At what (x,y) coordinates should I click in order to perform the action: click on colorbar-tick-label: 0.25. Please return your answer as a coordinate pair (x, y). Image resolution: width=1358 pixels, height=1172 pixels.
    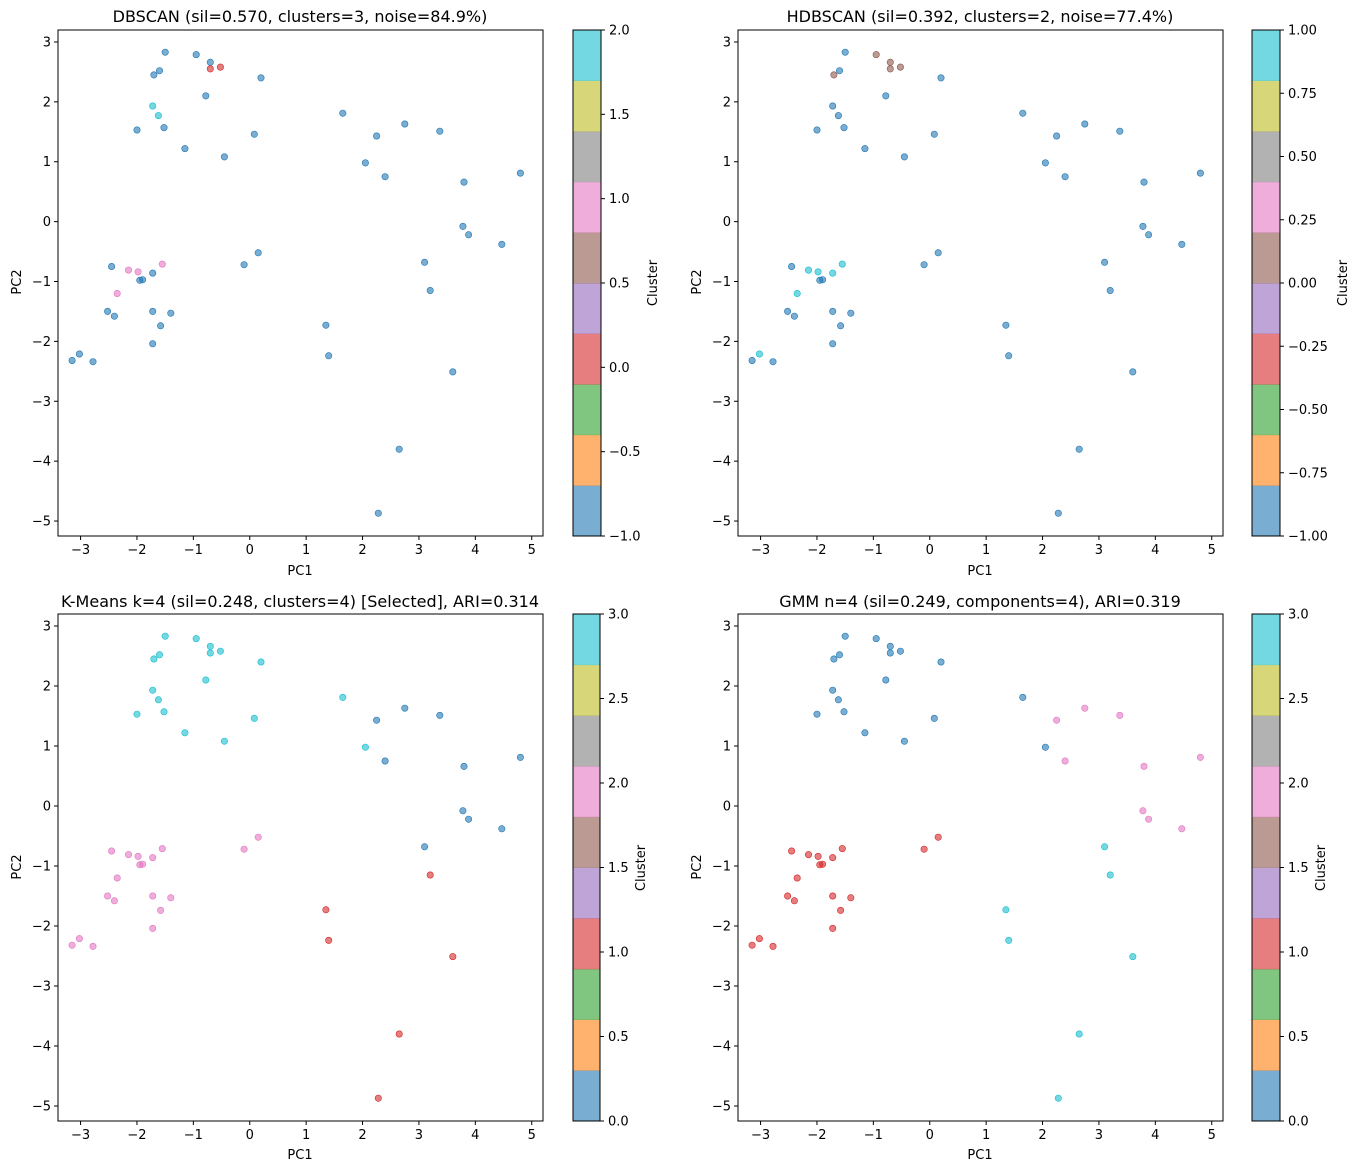
    Looking at the image, I should click on (1302, 220).